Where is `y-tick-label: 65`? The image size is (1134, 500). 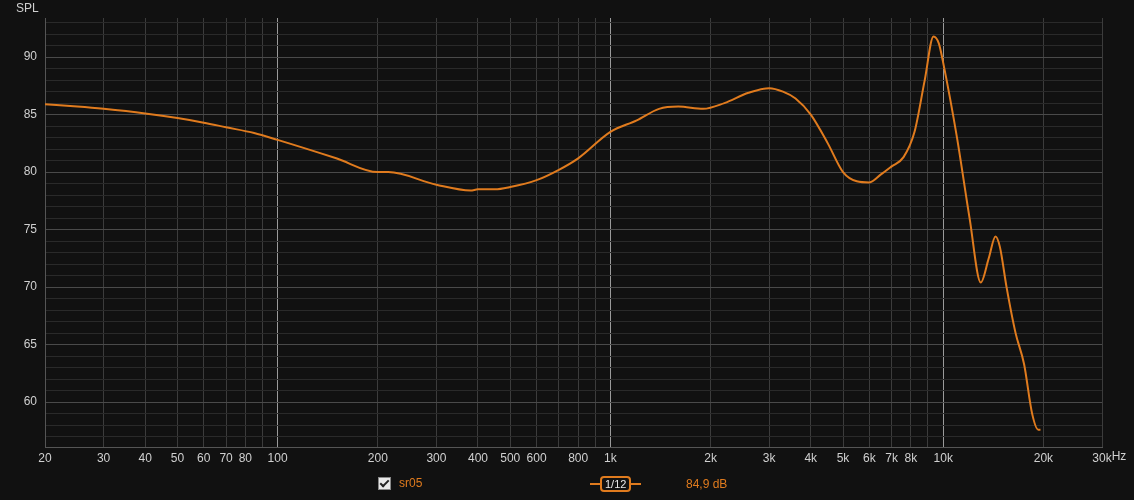 y-tick-label: 65 is located at coordinates (30, 343).